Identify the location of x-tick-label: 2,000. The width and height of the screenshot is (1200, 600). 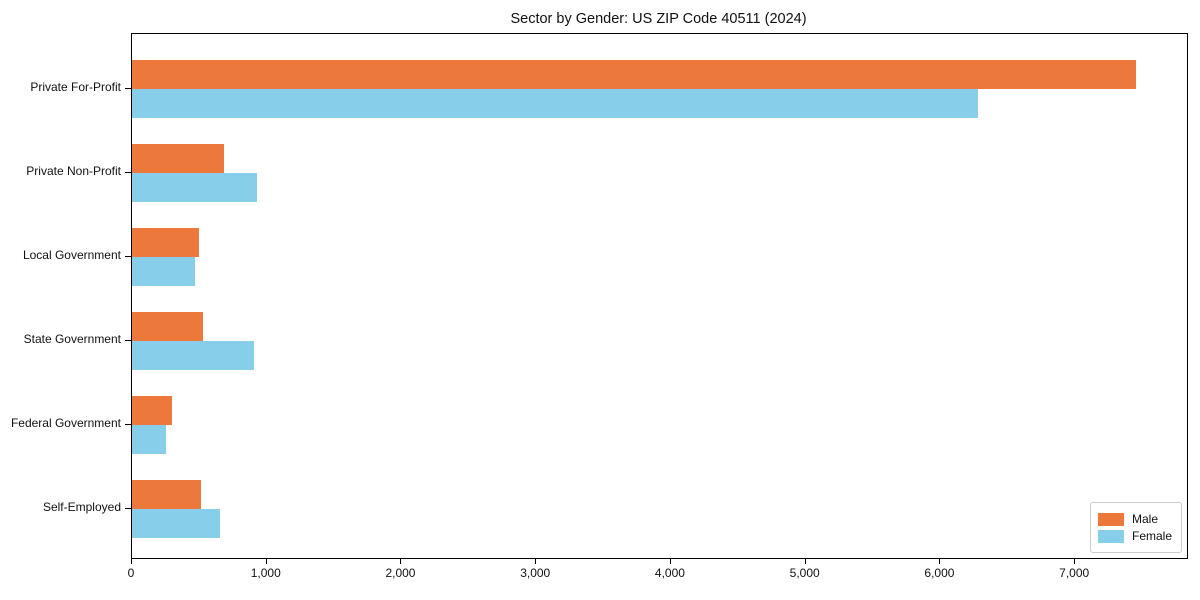
(400, 573).